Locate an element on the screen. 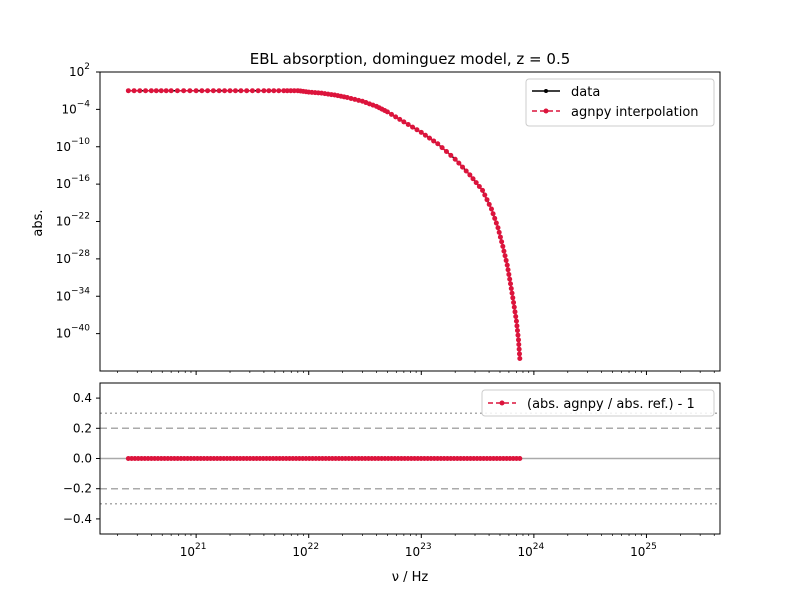 The width and height of the screenshot is (800, 600). bottom-y-tick-label-3: −0.2 is located at coordinates (77, 489).